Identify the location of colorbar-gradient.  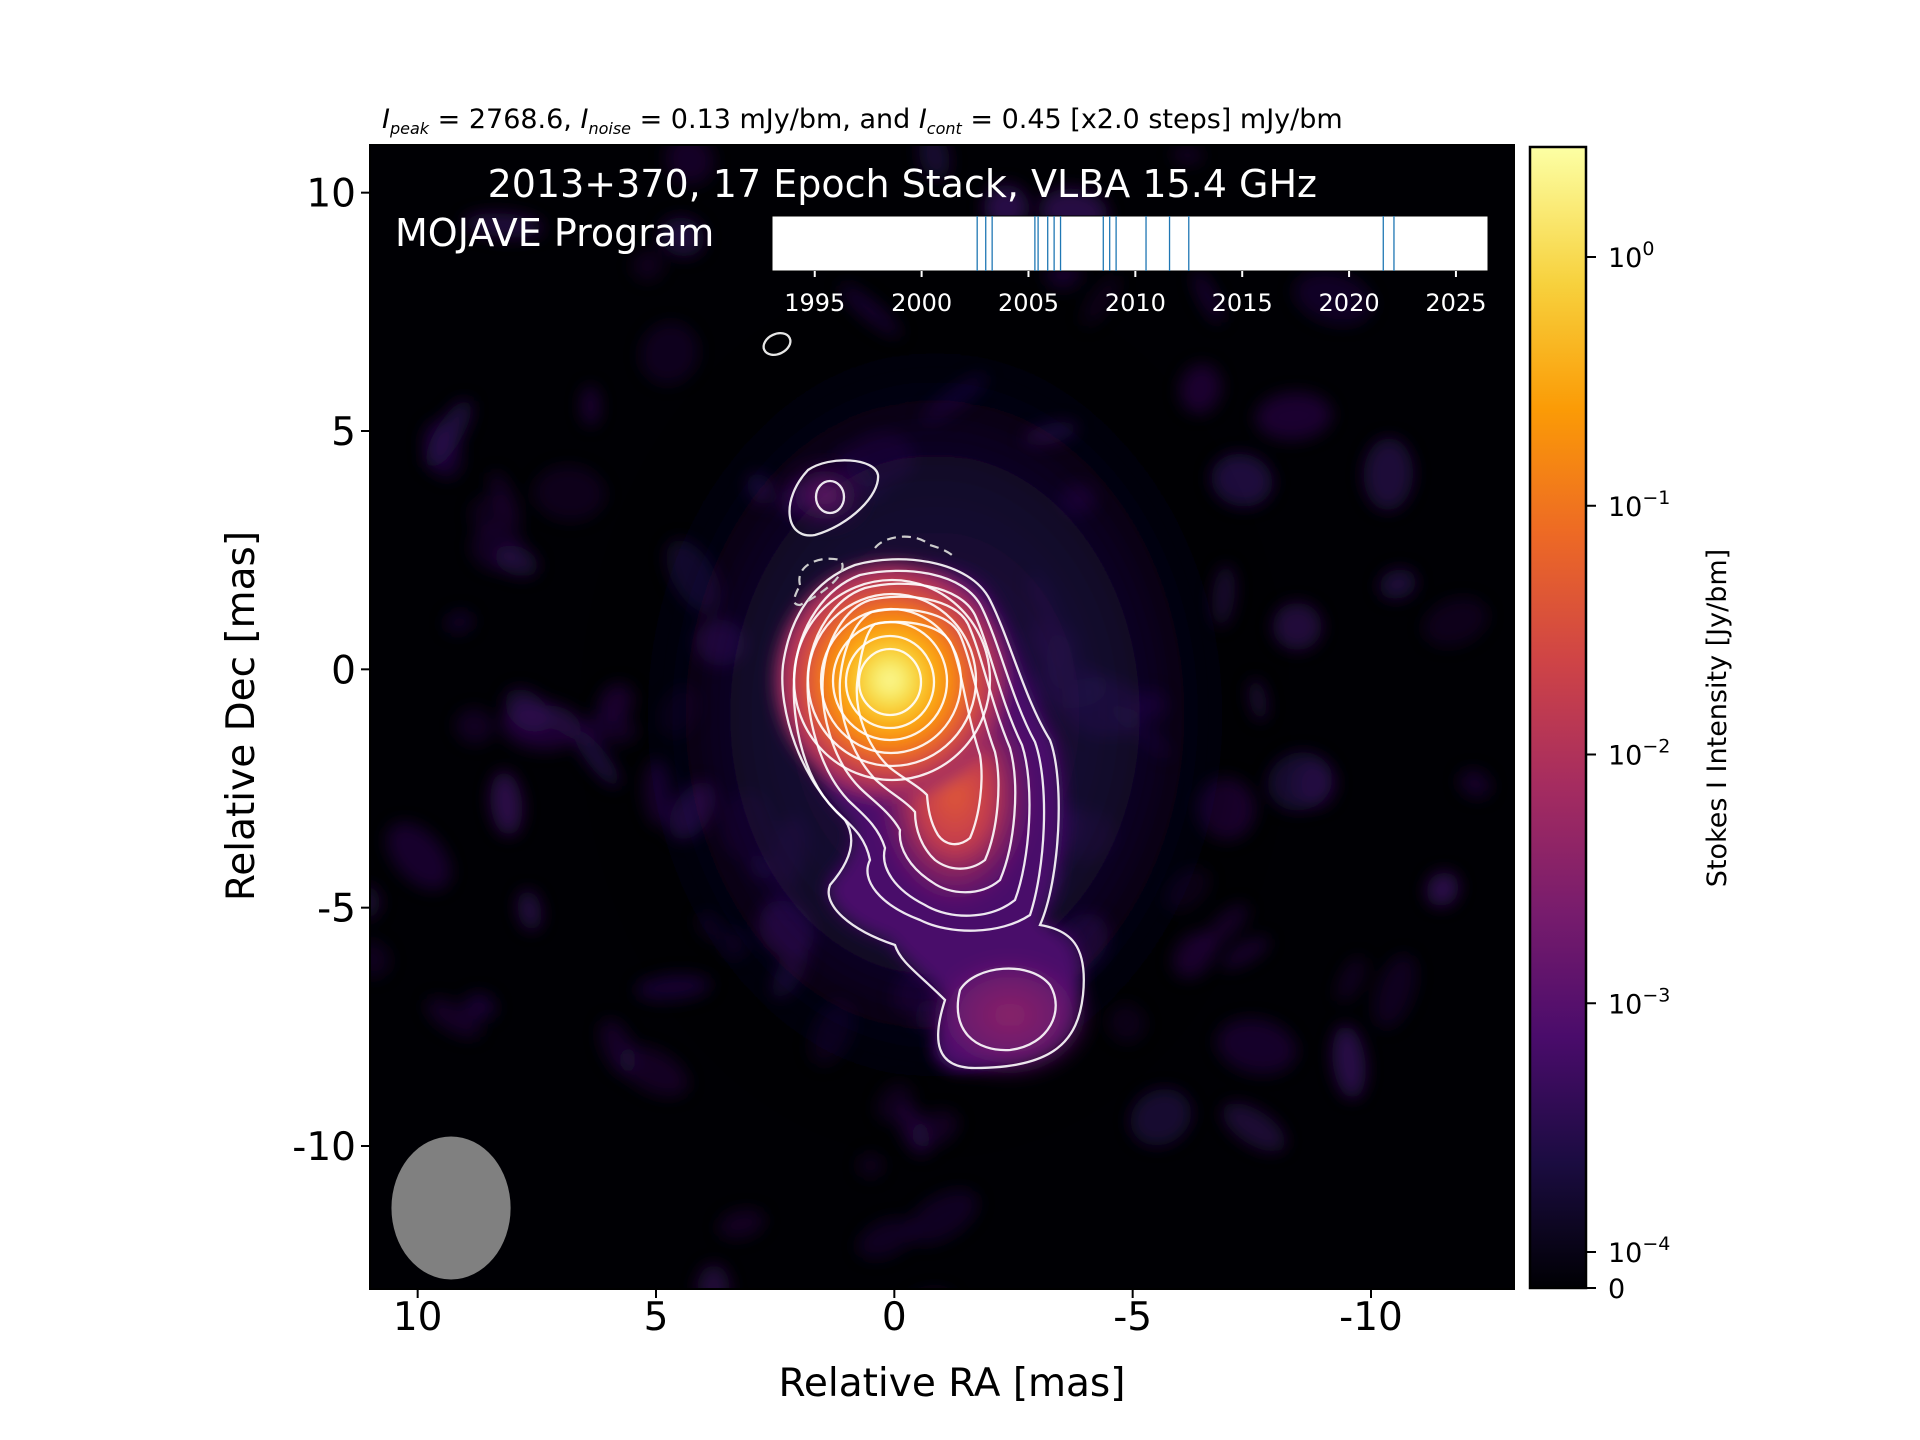
(1558, 717).